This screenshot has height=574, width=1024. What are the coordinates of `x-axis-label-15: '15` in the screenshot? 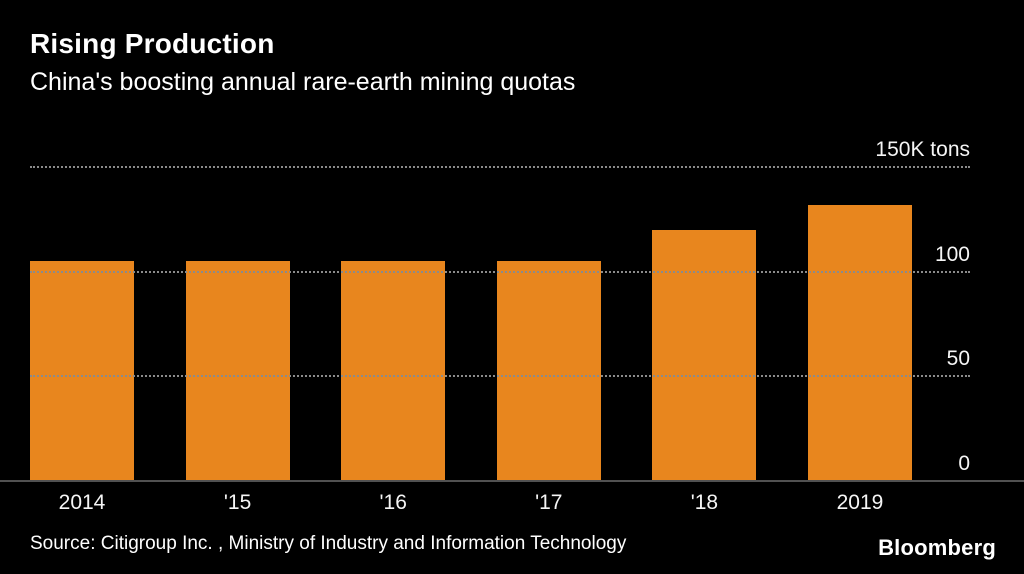 It's located at (237, 502).